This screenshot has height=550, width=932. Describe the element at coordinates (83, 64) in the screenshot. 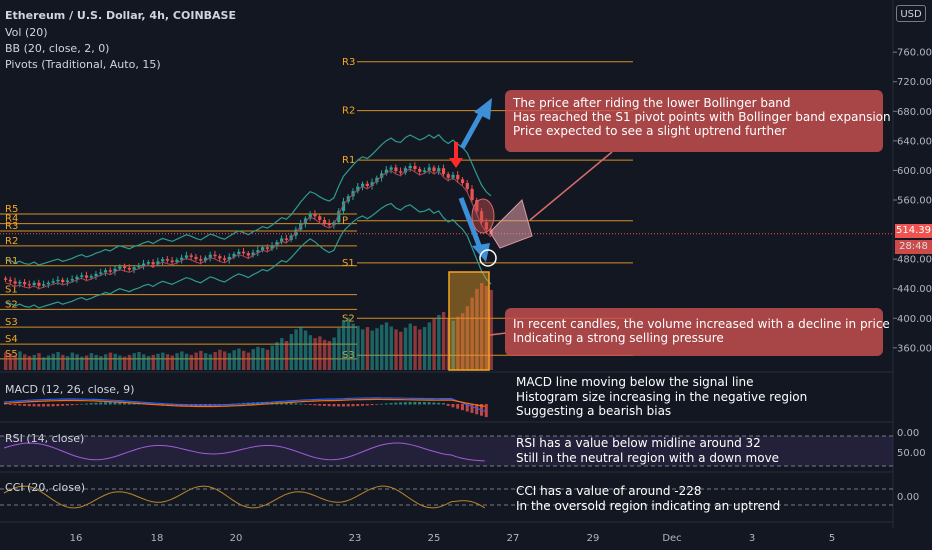

I see `legend-pivots: Pivots (Traditional, Auto, 15)` at that location.